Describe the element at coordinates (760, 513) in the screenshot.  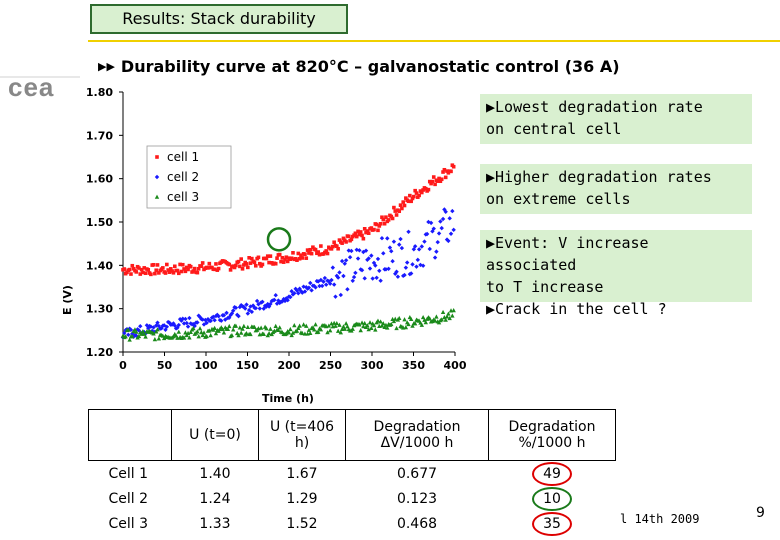
I see `page-number: 9` at that location.